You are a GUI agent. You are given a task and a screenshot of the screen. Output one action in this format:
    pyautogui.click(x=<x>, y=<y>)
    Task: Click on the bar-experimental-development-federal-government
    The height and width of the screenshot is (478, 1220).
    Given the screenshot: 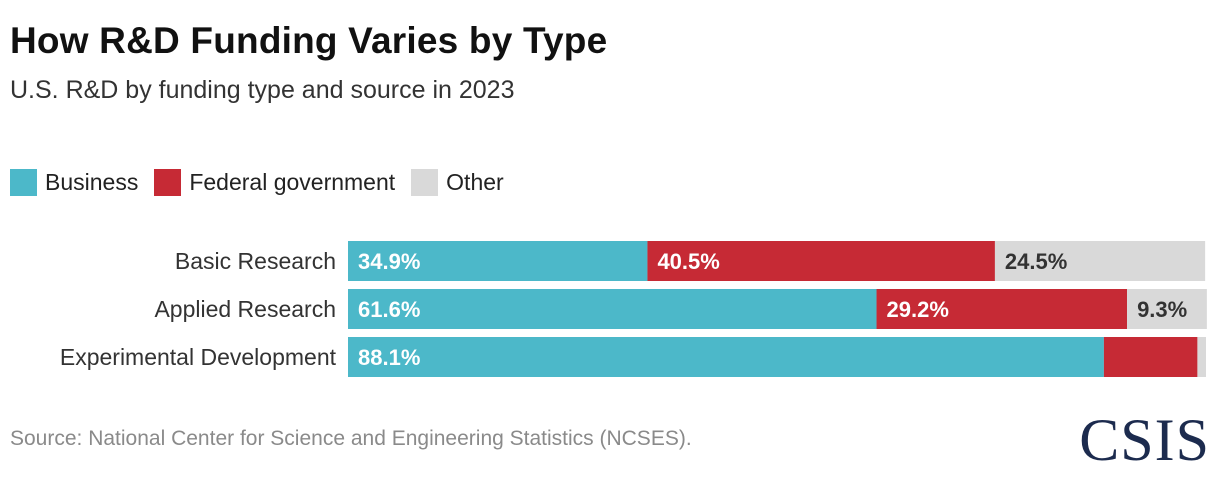 What is the action you would take?
    pyautogui.click(x=1150, y=357)
    